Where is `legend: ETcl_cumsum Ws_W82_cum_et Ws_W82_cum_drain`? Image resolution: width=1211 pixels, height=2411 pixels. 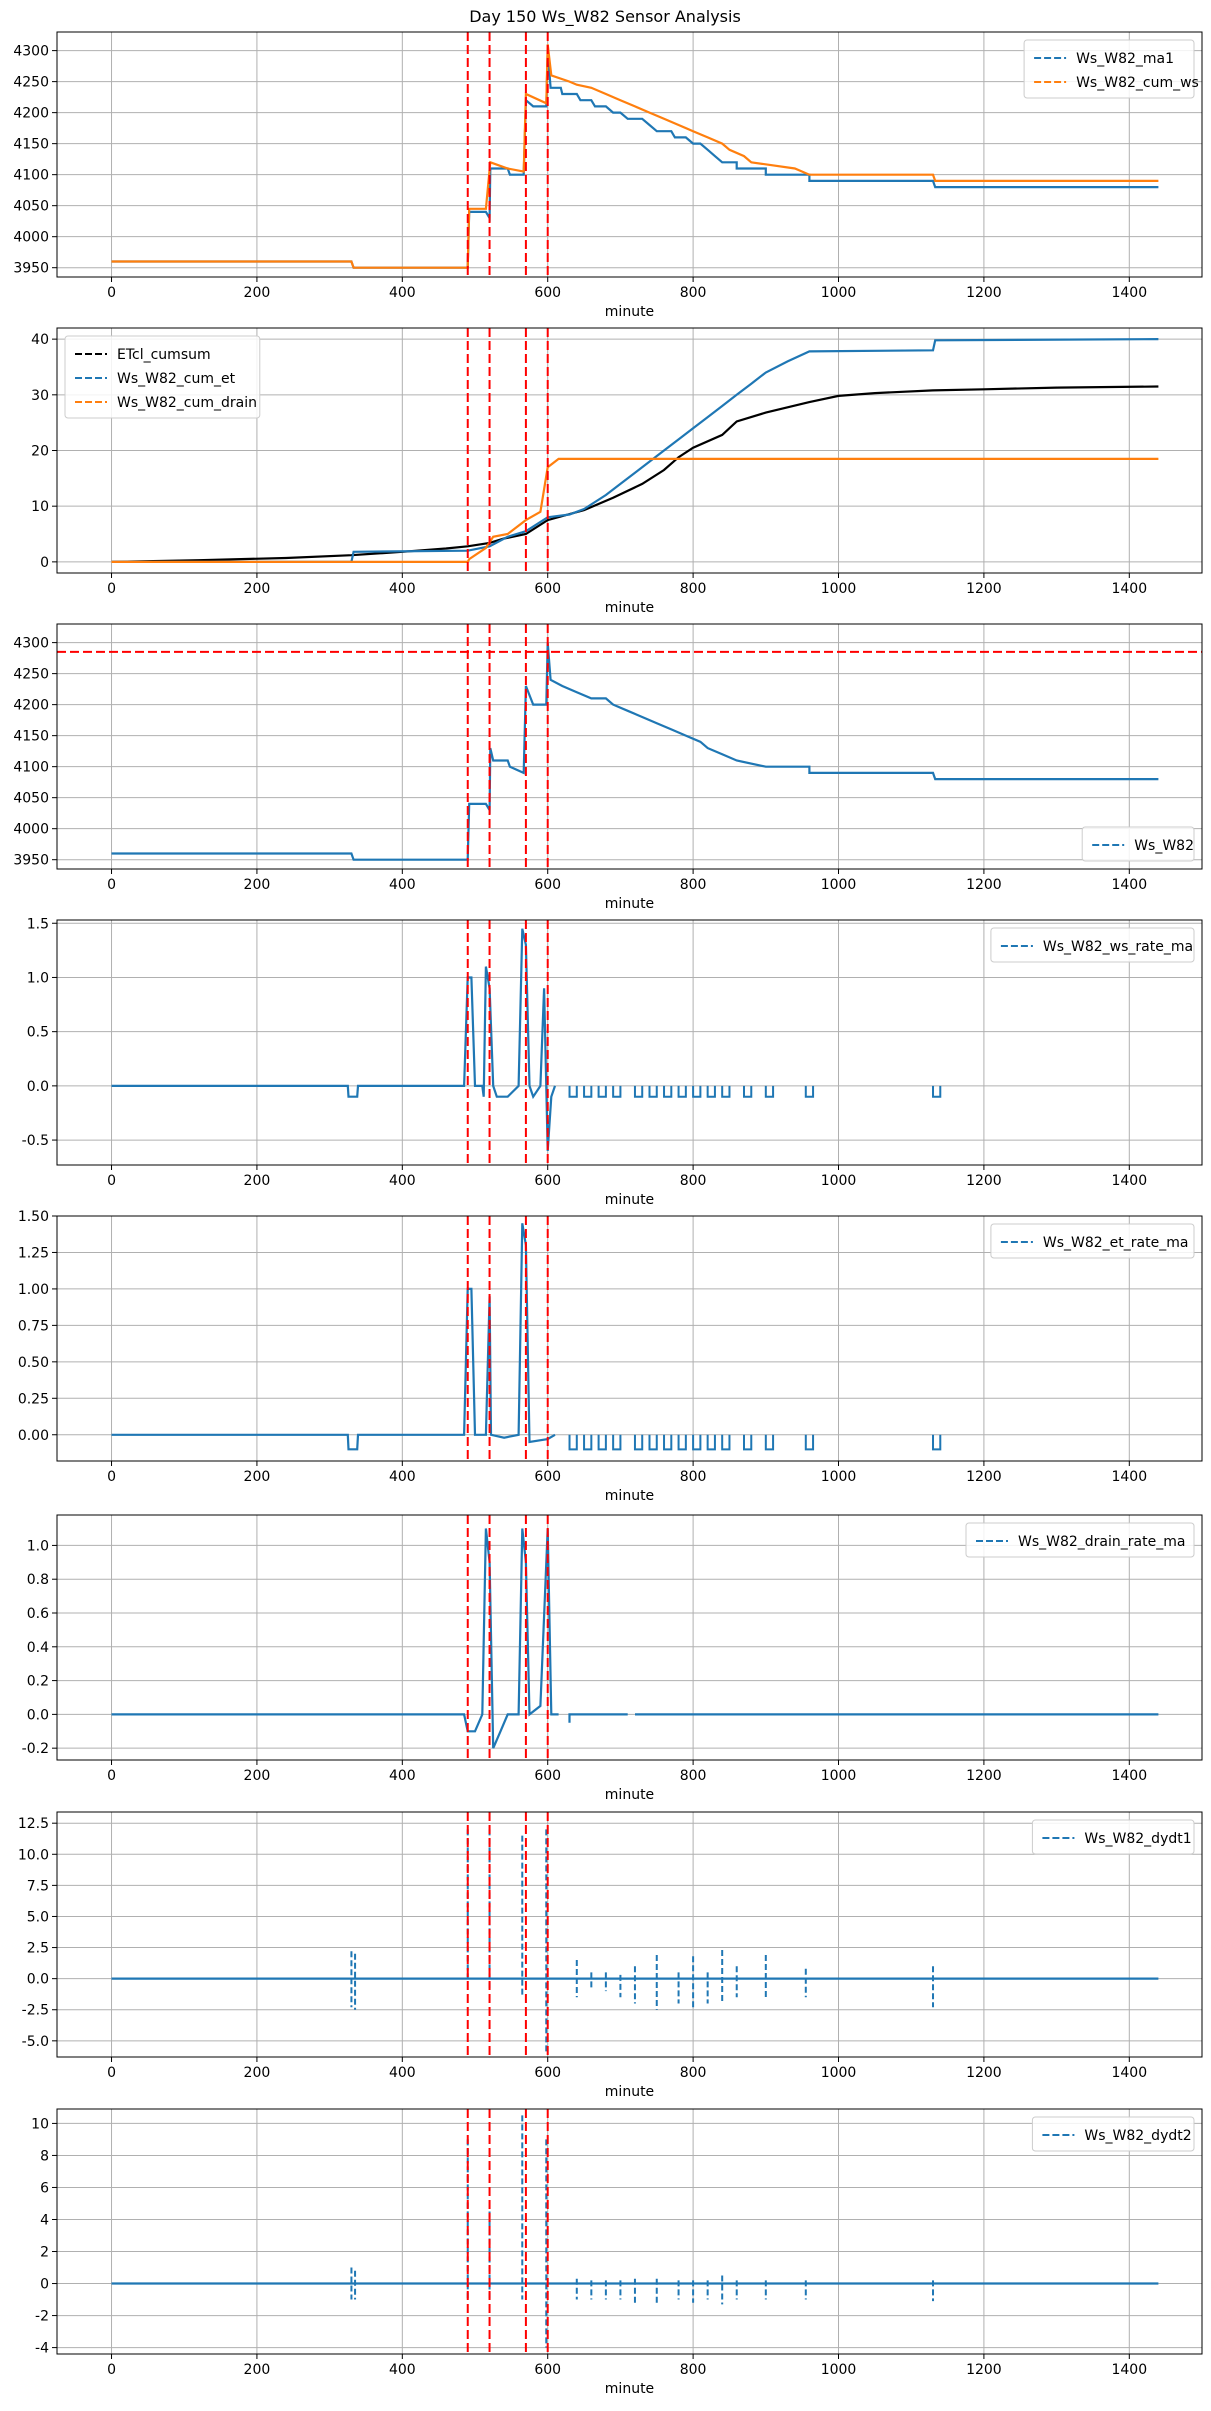 legend: ETcl_cumsum Ws_W82_cum_et Ws_W82_cum_drain is located at coordinates (162, 377).